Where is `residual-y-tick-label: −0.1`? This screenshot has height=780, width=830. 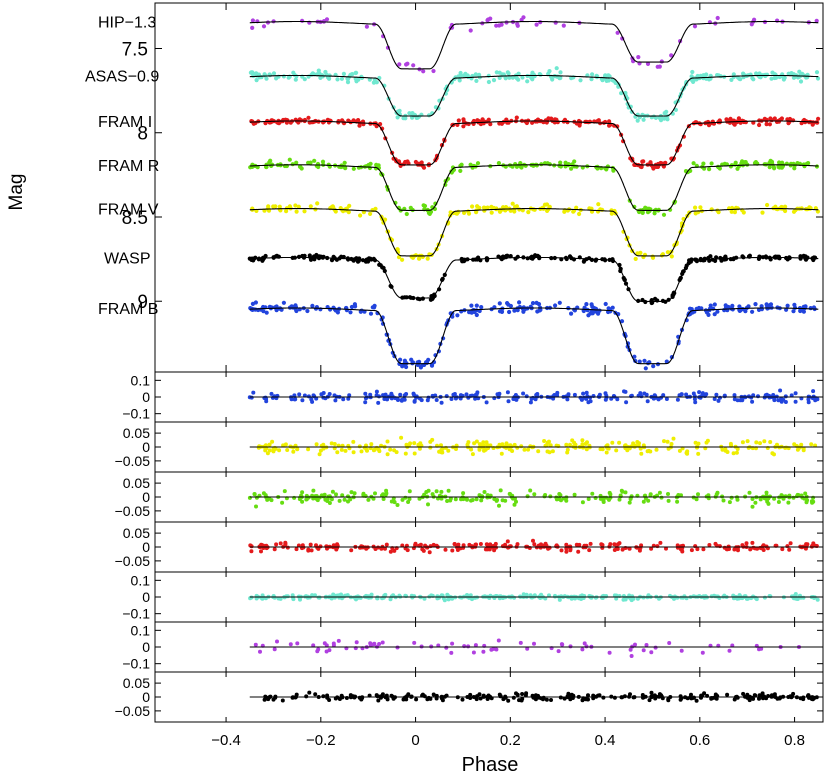 residual-y-tick-label: −0.1 is located at coordinates (136, 664).